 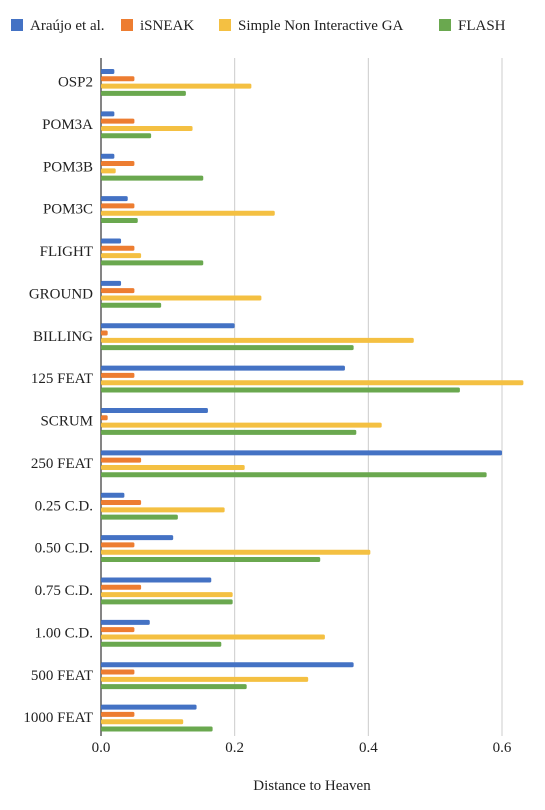 What do you see at coordinates (118, 206) in the screenshot?
I see `bar-isneak-pom3c` at bounding box center [118, 206].